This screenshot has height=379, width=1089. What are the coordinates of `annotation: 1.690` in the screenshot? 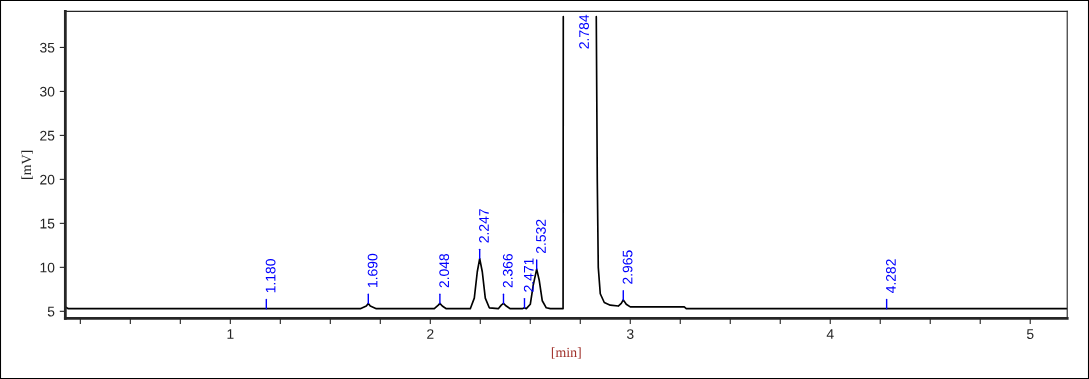 It's located at (372, 270).